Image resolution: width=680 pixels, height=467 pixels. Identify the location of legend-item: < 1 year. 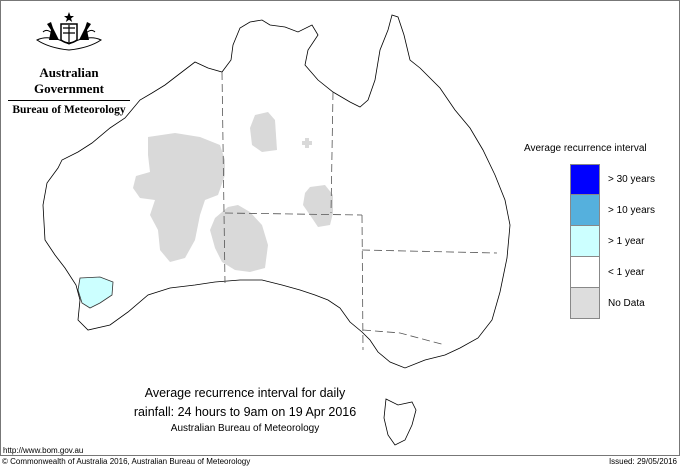
(612, 272).